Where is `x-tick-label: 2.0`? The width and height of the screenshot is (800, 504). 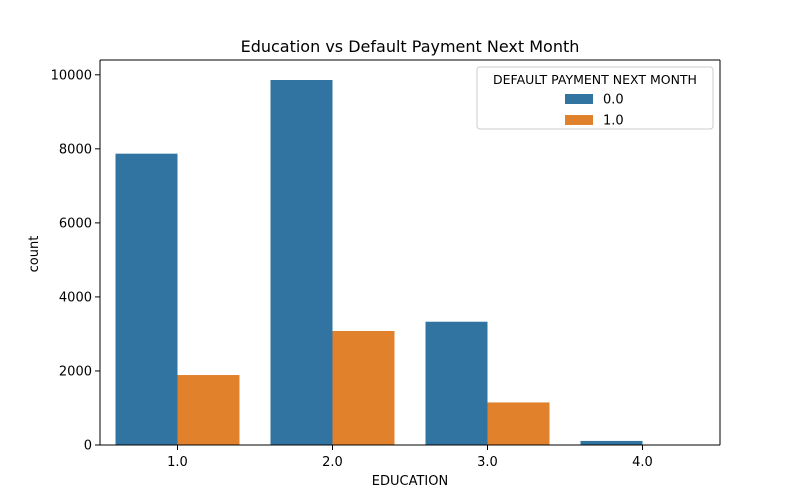
x-tick-label: 2.0 is located at coordinates (332, 462).